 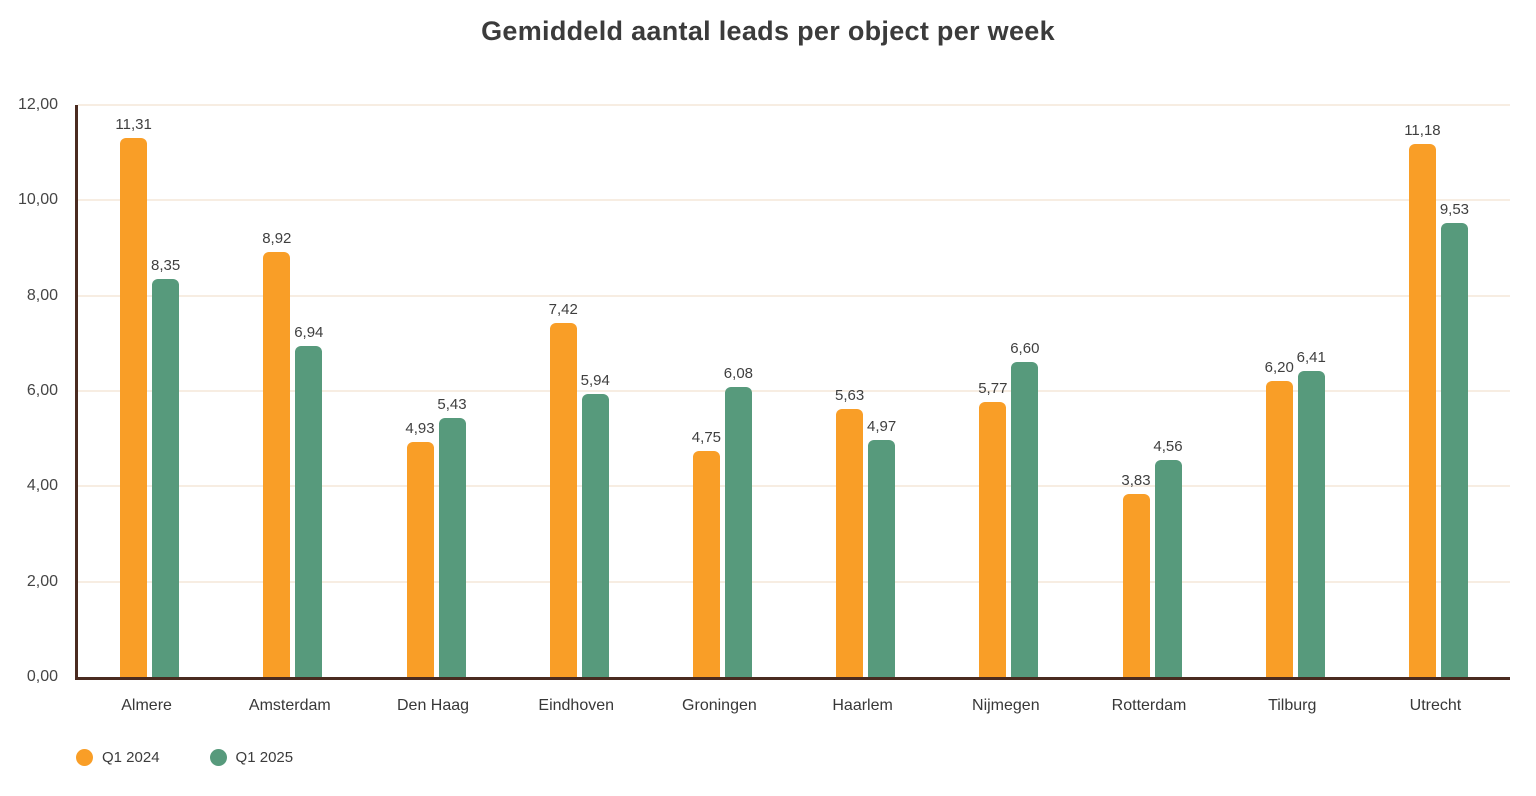 I want to click on bar: 7,42, so click(x=563, y=489).